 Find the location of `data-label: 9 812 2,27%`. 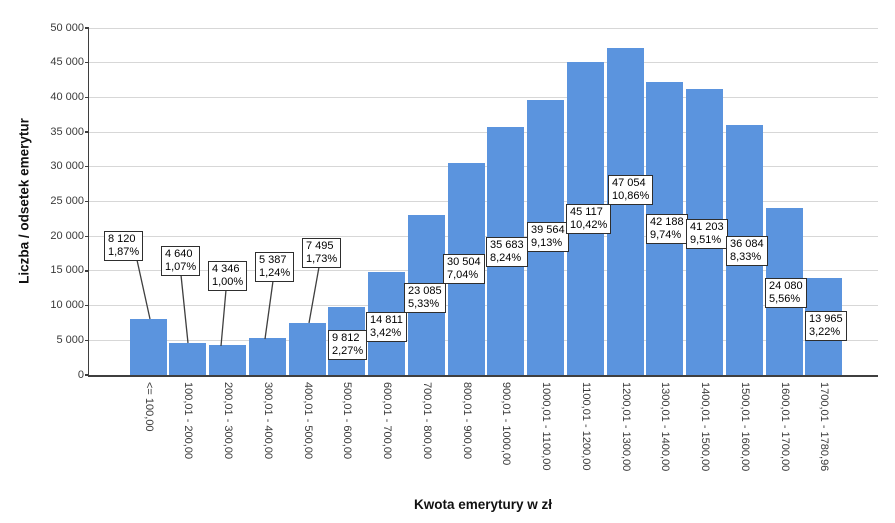

data-label: 9 812 2,27% is located at coordinates (348, 345).